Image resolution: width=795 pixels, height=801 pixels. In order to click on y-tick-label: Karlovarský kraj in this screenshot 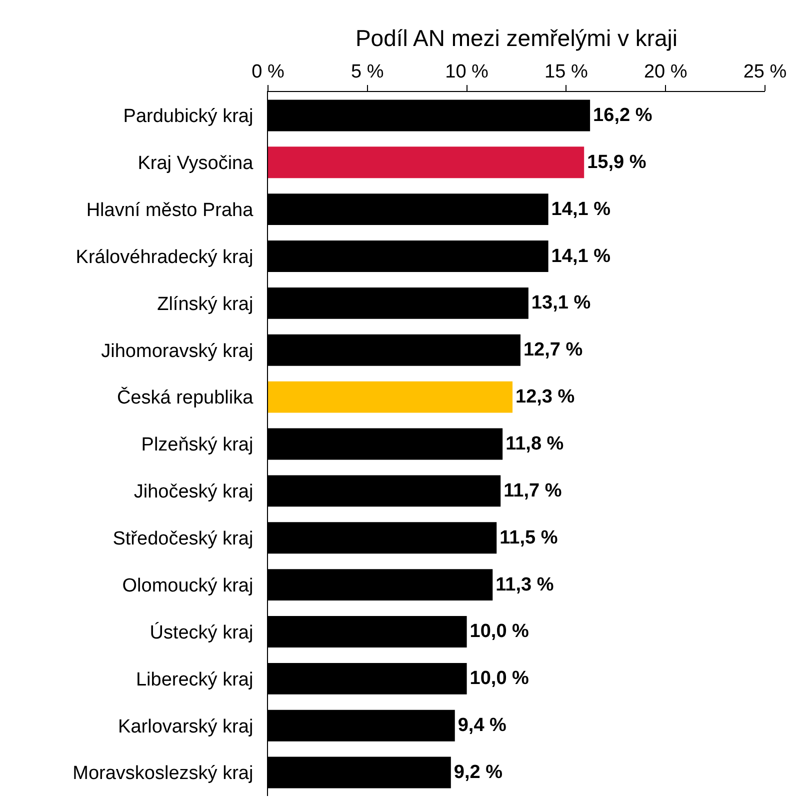, I will do `click(186, 727)`.